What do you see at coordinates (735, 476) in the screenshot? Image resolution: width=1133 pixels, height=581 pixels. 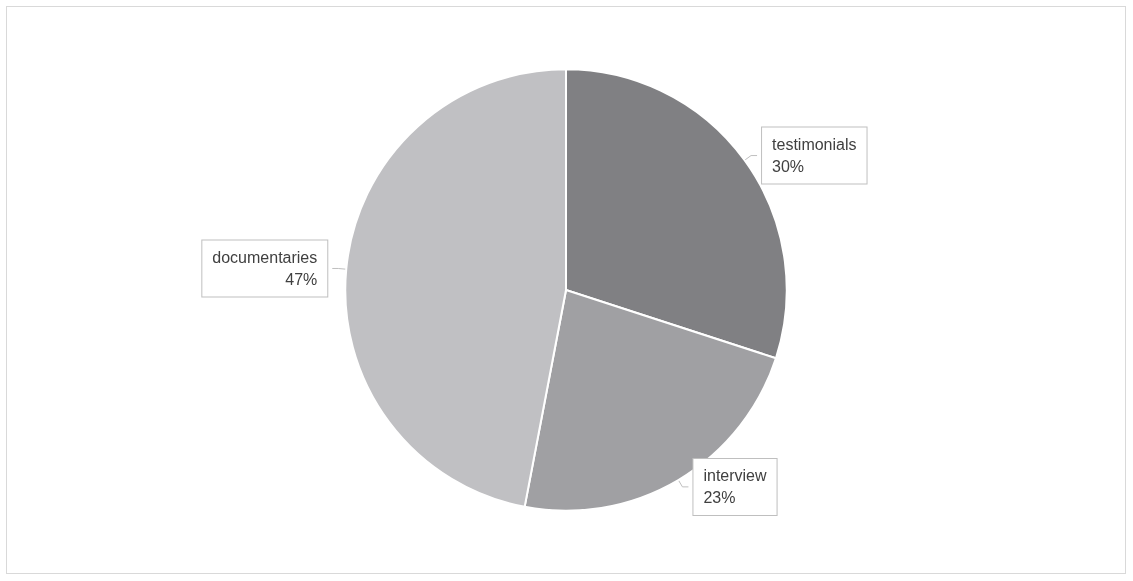 I see `slice-label: interview` at bounding box center [735, 476].